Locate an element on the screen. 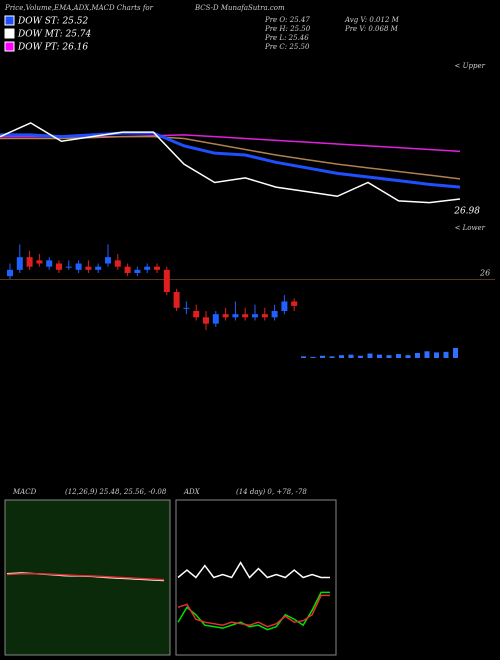  info: Pre V: 0.068 M is located at coordinates (371, 29).